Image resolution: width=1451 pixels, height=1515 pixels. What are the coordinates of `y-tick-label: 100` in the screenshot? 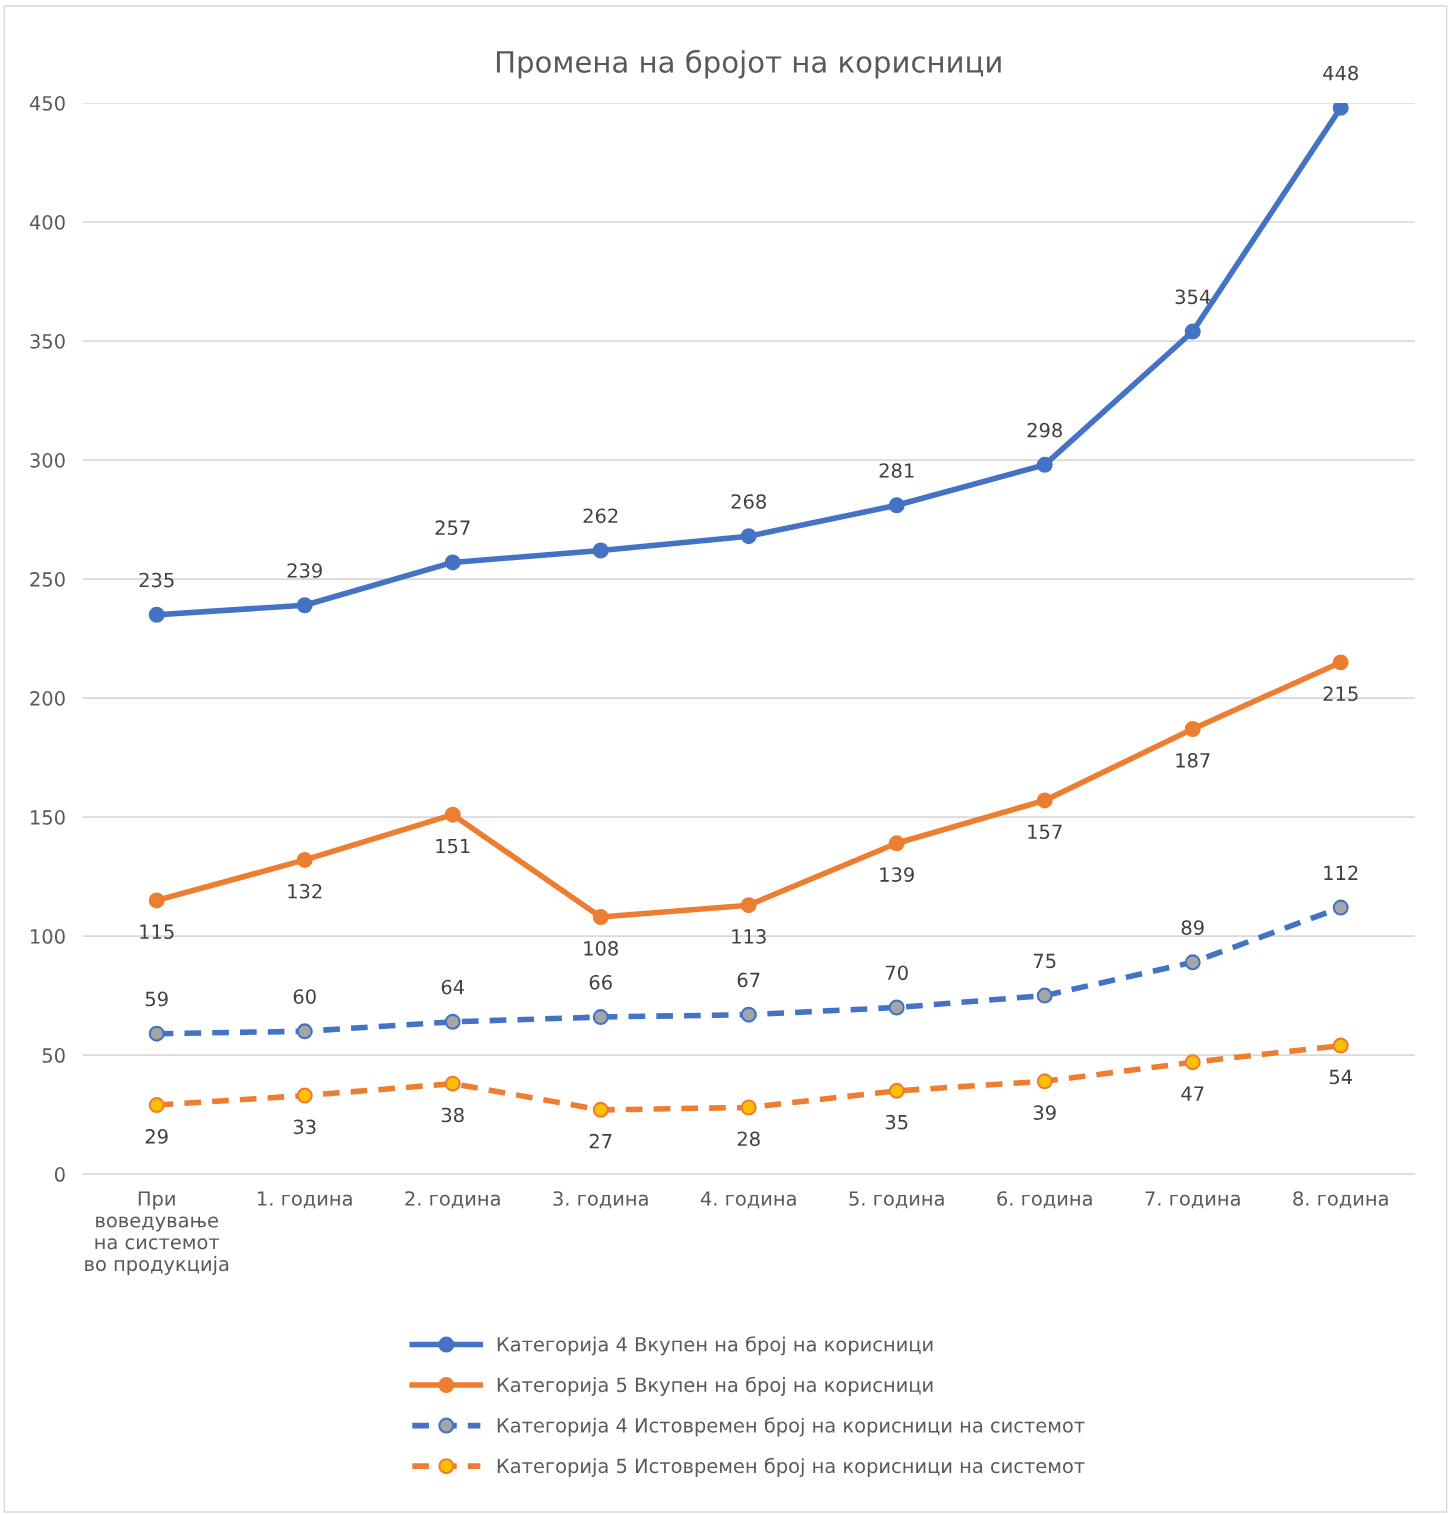 It's located at (48, 936).